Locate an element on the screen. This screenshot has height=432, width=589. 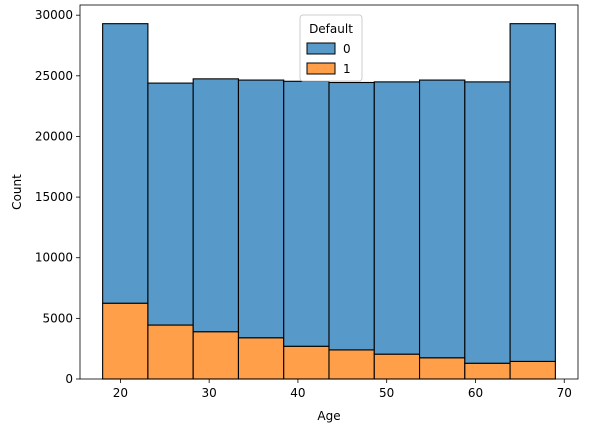
y-tick-label-4: 20000 is located at coordinates (54, 136).